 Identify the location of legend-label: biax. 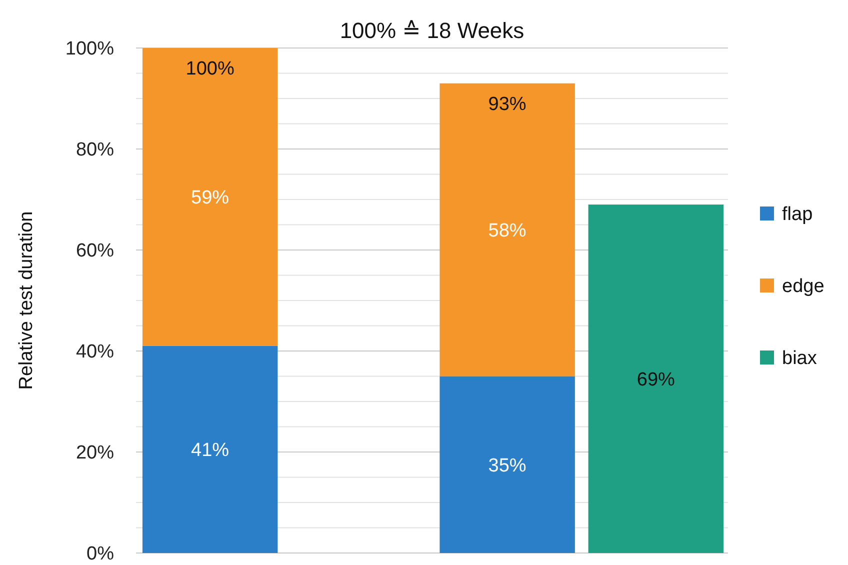
(800, 359).